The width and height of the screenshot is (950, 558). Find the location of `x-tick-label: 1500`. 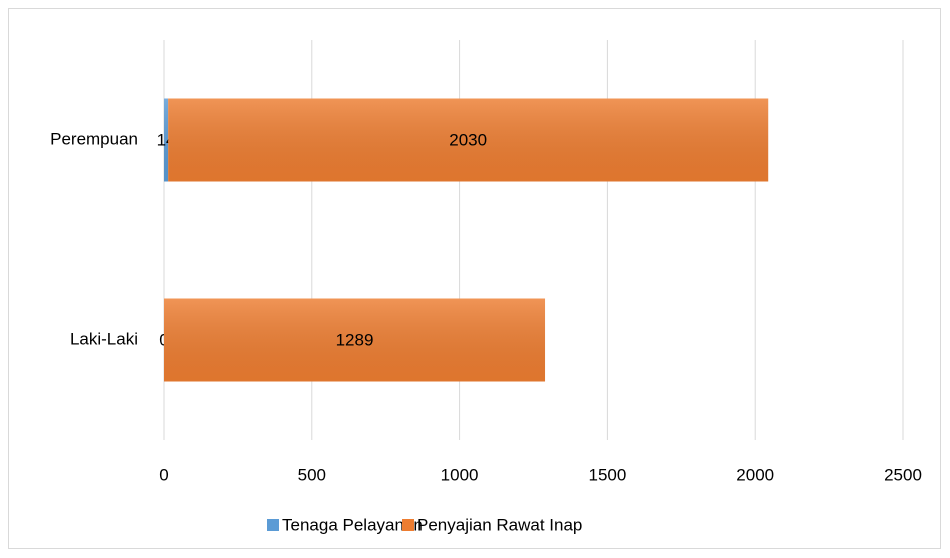

x-tick-label: 1500 is located at coordinates (607, 474).